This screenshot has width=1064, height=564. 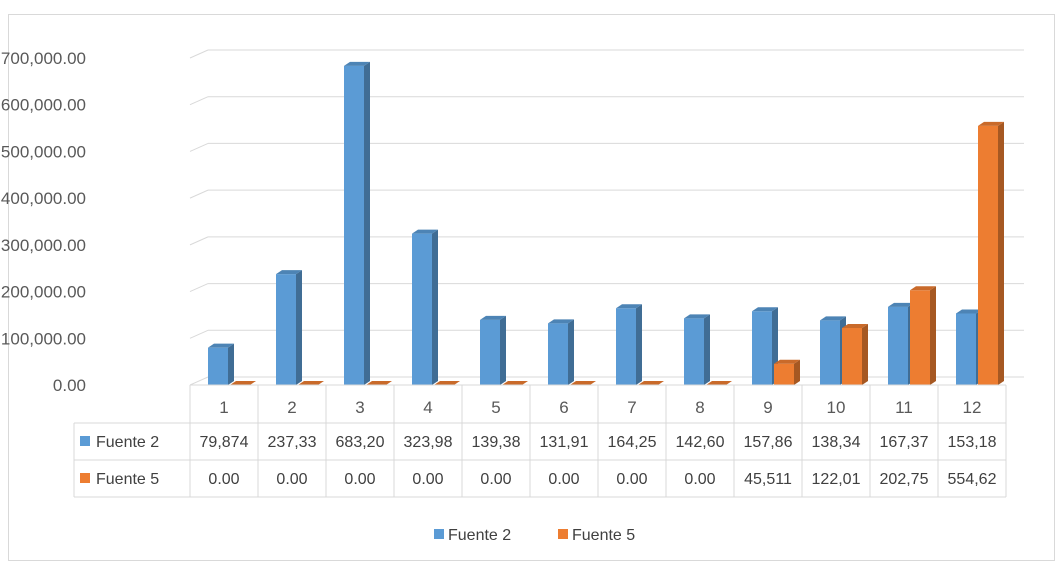 What do you see at coordinates (904, 479) in the screenshot?
I see `table-cell: 202,75` at bounding box center [904, 479].